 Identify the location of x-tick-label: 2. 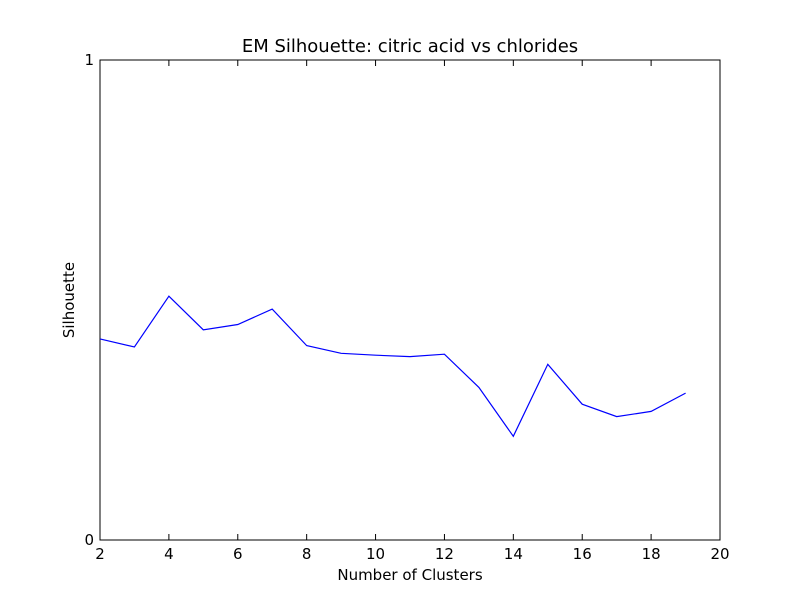
(100, 554).